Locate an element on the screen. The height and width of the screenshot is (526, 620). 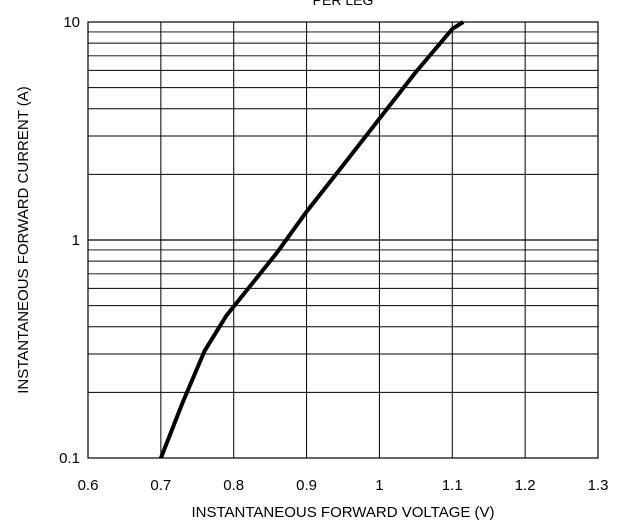
x-tick-label: 0.9 is located at coordinates (306, 485).